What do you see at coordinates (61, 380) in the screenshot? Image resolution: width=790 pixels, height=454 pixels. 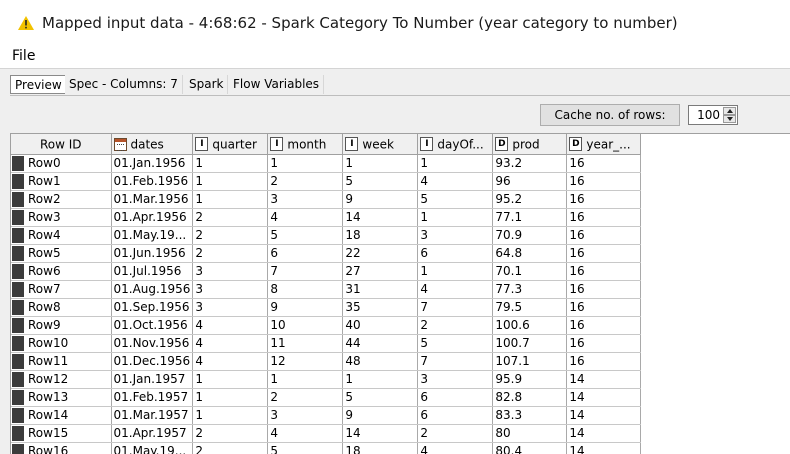 I see `row-id-cell: Row12` at bounding box center [61, 380].